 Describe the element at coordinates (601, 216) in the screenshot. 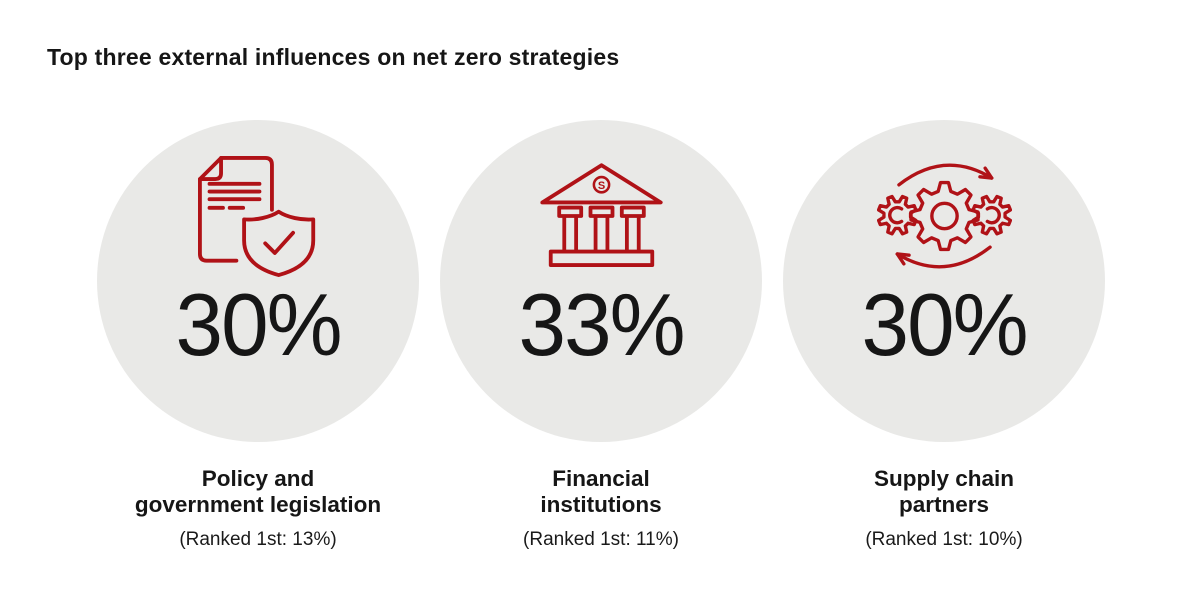

I see `bank-icon: S` at that location.